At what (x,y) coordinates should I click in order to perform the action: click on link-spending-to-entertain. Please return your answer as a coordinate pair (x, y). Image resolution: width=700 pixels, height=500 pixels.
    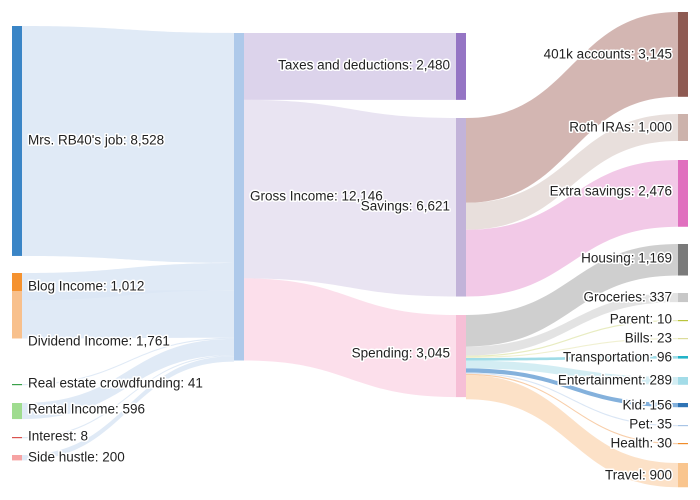
    Looking at the image, I should click on (572, 372).